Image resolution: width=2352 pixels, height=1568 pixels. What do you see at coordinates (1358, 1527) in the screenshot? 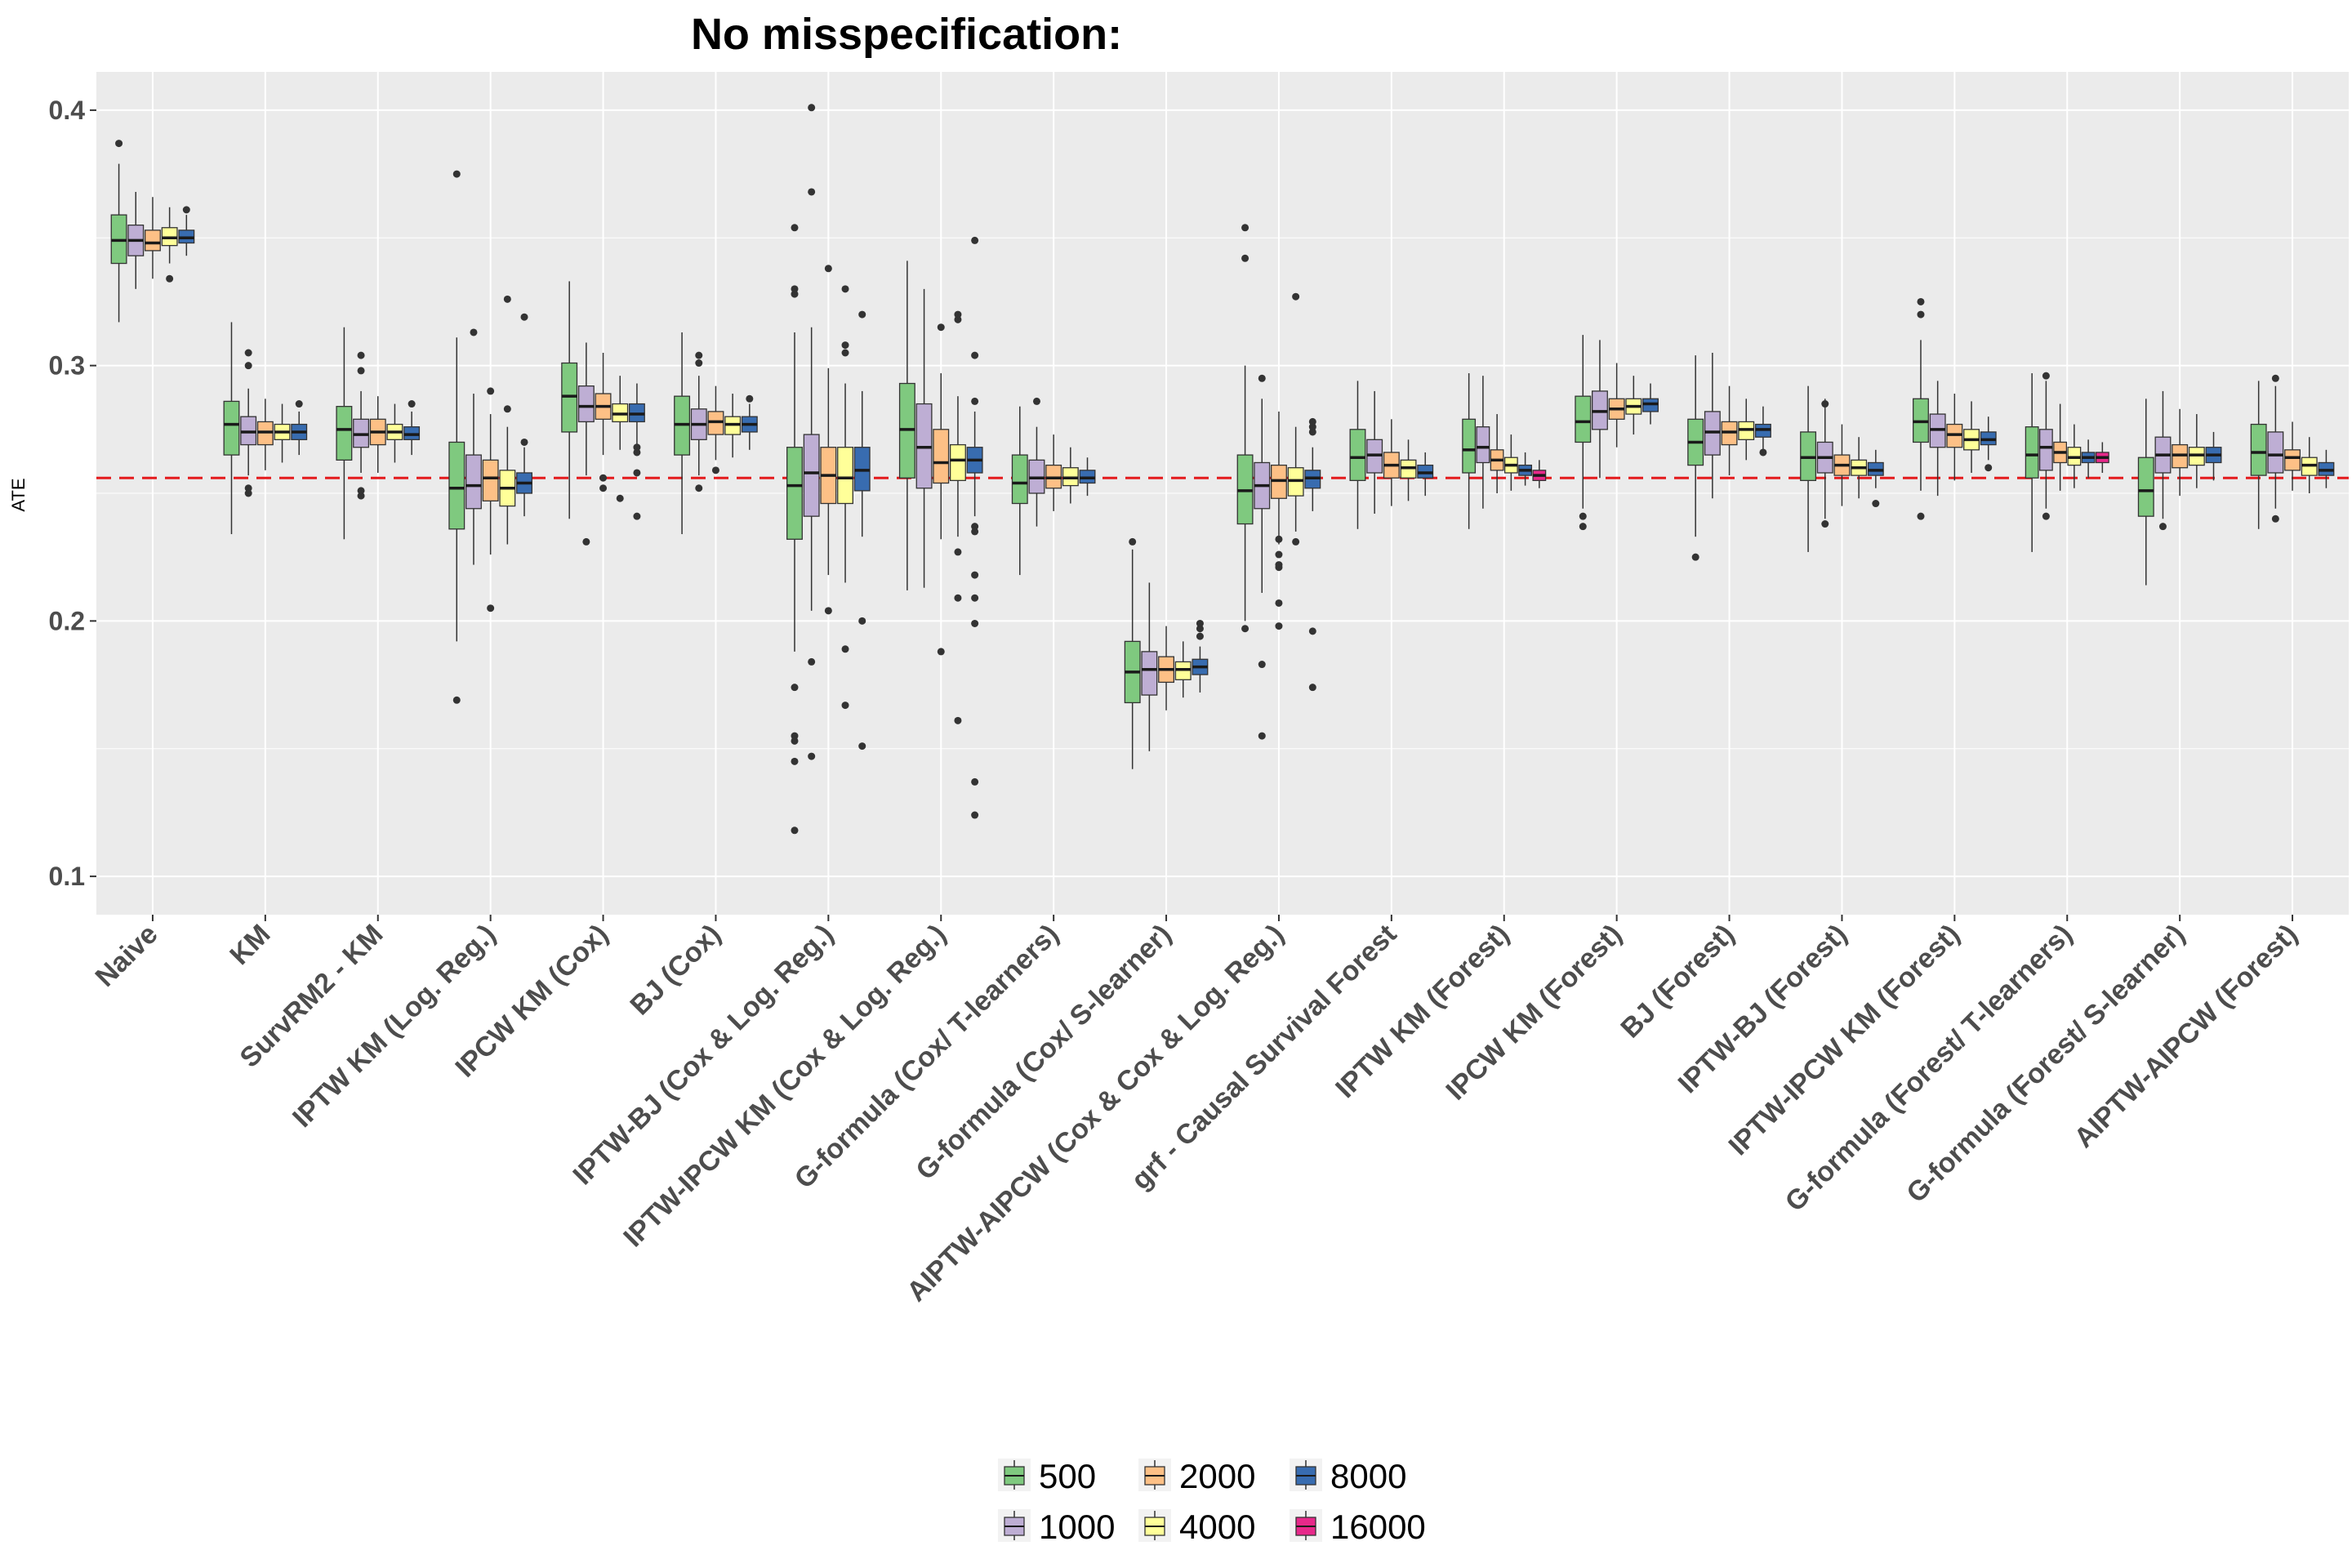
I see `legend-item-16000: 16000` at bounding box center [1358, 1527].